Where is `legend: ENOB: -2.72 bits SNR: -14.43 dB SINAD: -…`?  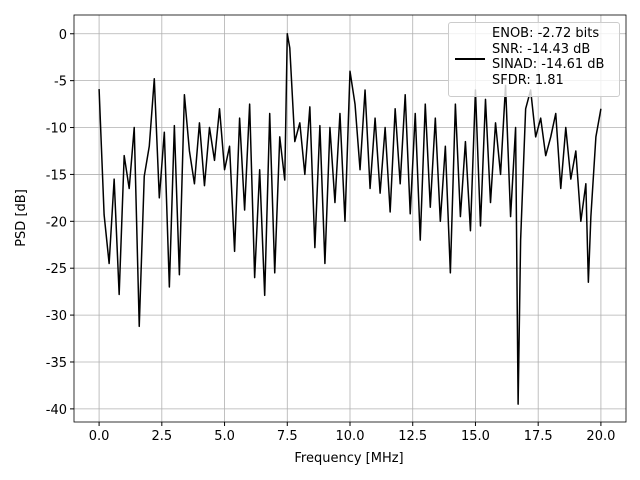 legend: ENOB: -2.72 bits SNR: -14.43 dB SINAD: -… is located at coordinates (534, 59).